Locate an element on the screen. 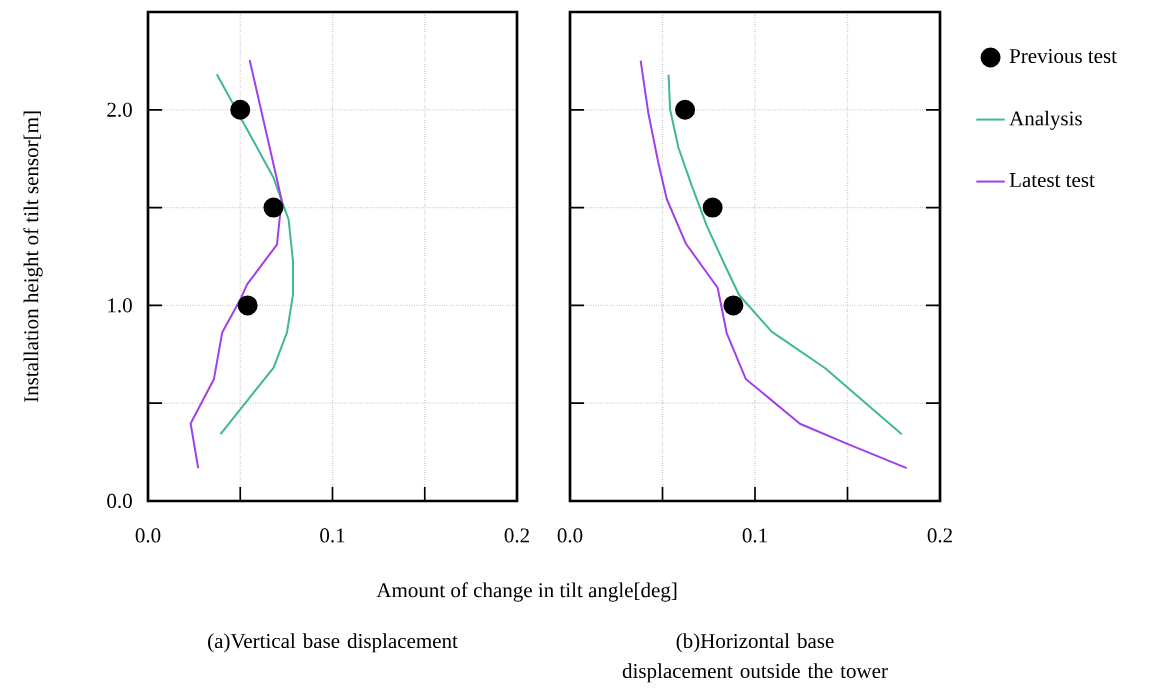 The image size is (1175, 696). x-axis-title: Amount of change in tilt angle[deg] is located at coordinates (526, 592).